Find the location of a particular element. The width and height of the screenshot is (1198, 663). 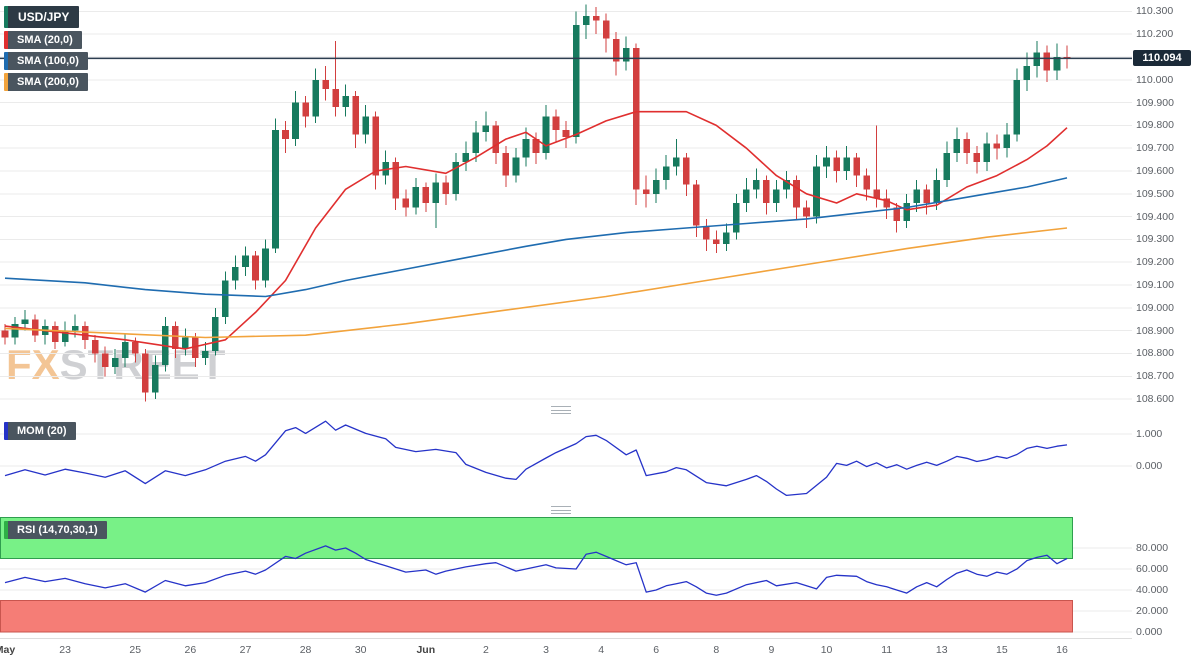

y-axis-label: 108.800 is located at coordinates (1155, 353).